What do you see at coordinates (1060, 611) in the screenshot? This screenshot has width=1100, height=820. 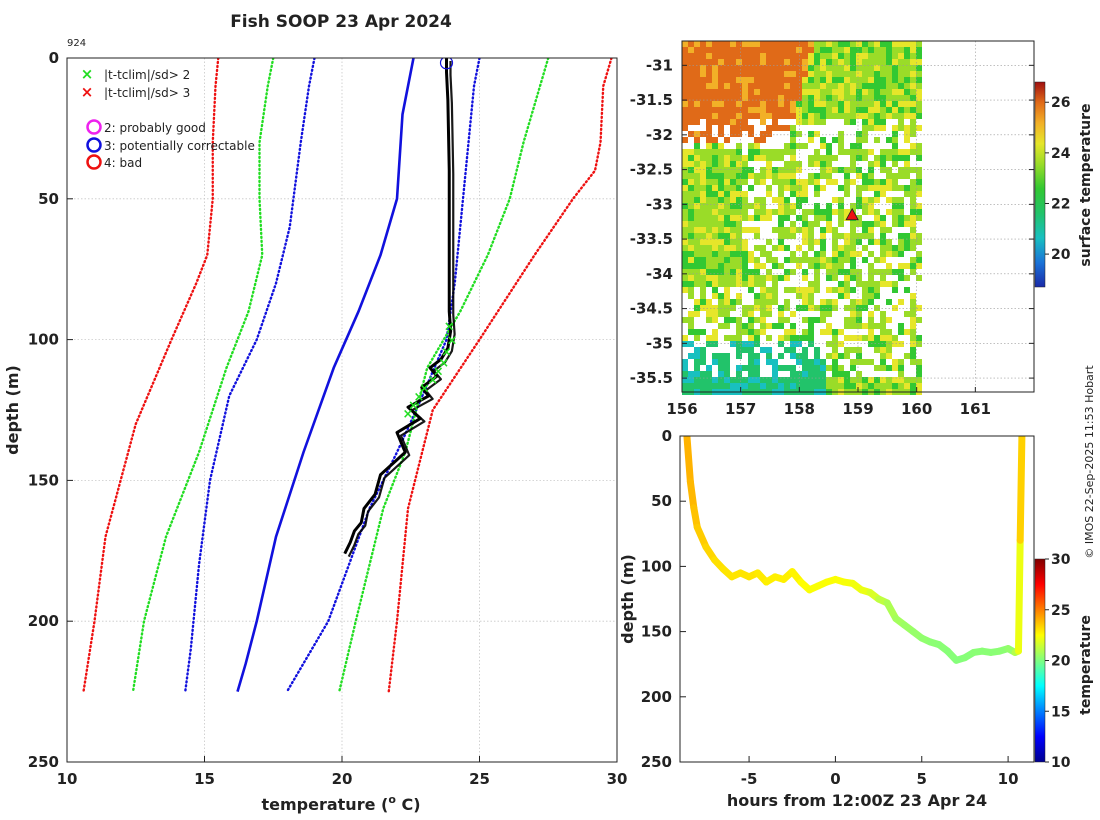 I see `temperature-colorbar-tick-label: 25` at bounding box center [1060, 611].